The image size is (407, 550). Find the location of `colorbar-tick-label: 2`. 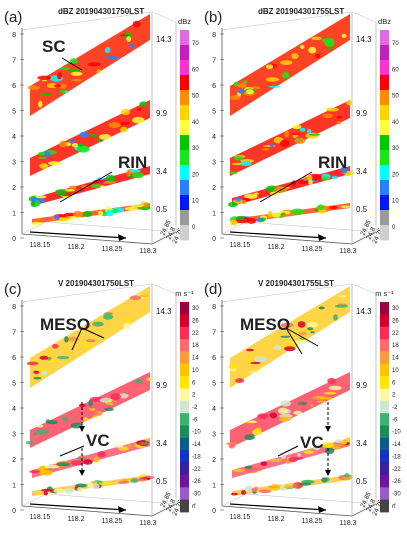

colorbar-tick-label: 2 is located at coordinates (394, 396).